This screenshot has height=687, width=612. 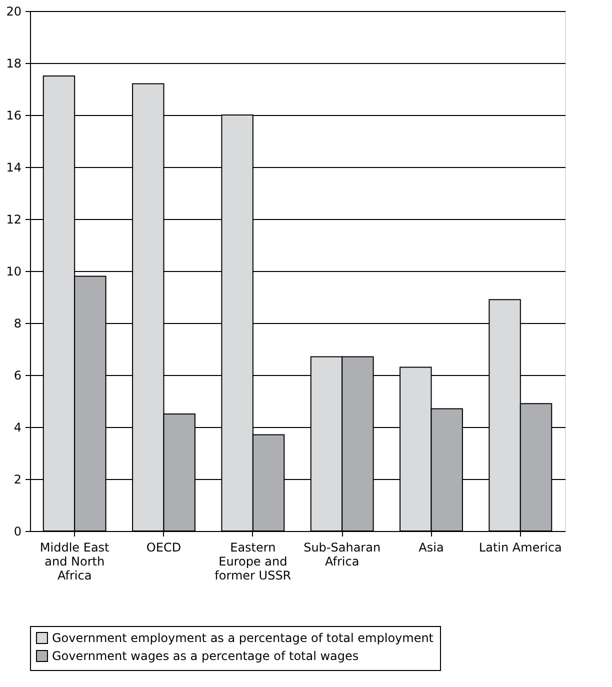 What do you see at coordinates (75, 561) in the screenshot?
I see `x-tick-label: Middle East and North Africa` at bounding box center [75, 561].